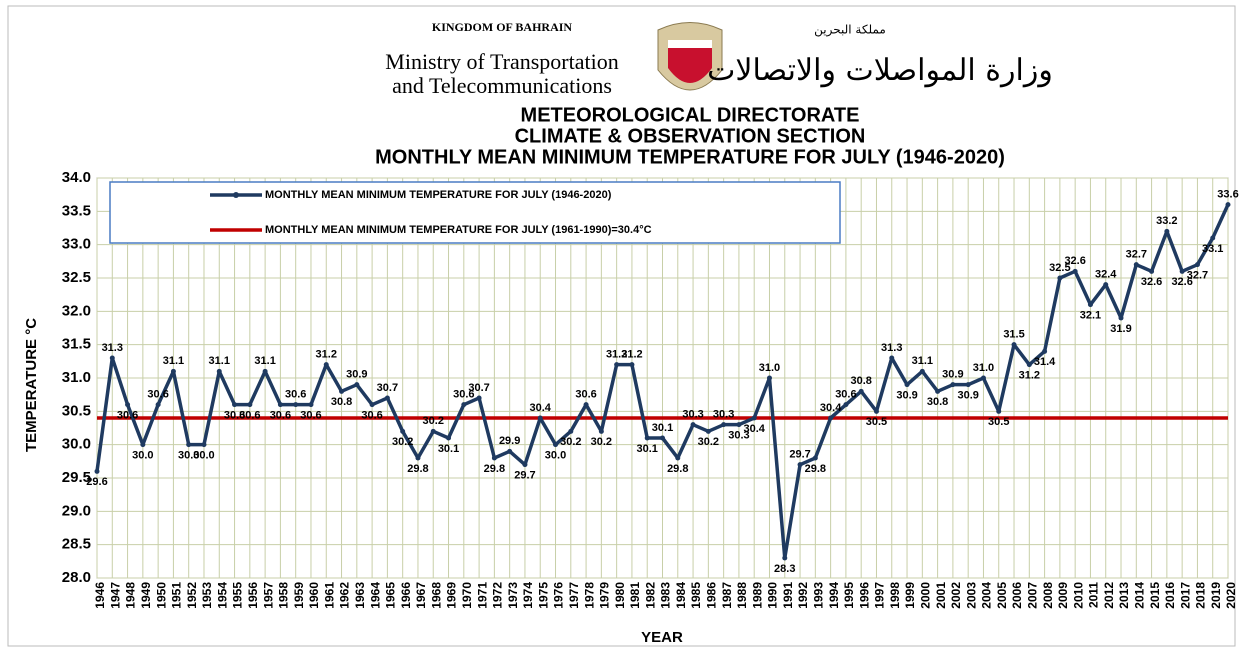  What do you see at coordinates (314, 595) in the screenshot?
I see `x-tick-label: 1960` at bounding box center [314, 595].